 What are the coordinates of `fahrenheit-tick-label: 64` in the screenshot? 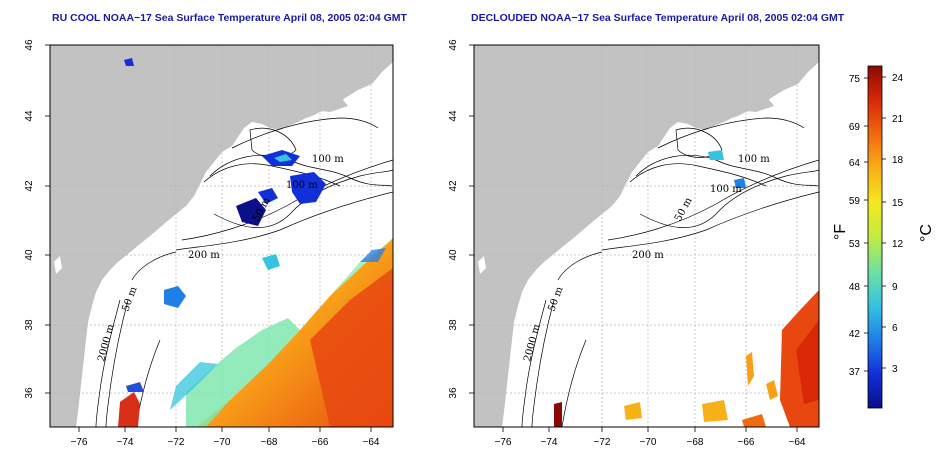 It's located at (855, 163).